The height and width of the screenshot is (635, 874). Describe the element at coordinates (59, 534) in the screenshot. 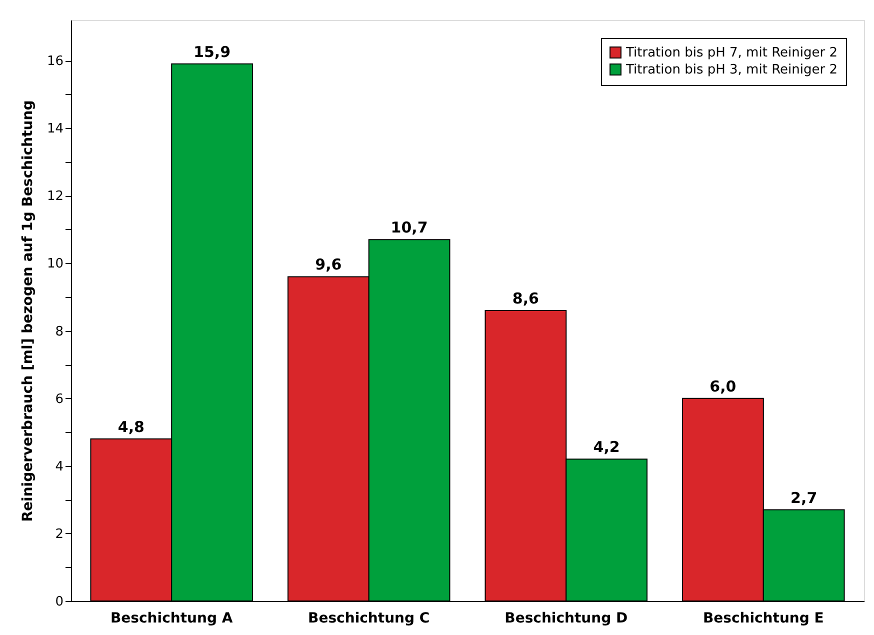

I see `y-tick-label: 2` at that location.